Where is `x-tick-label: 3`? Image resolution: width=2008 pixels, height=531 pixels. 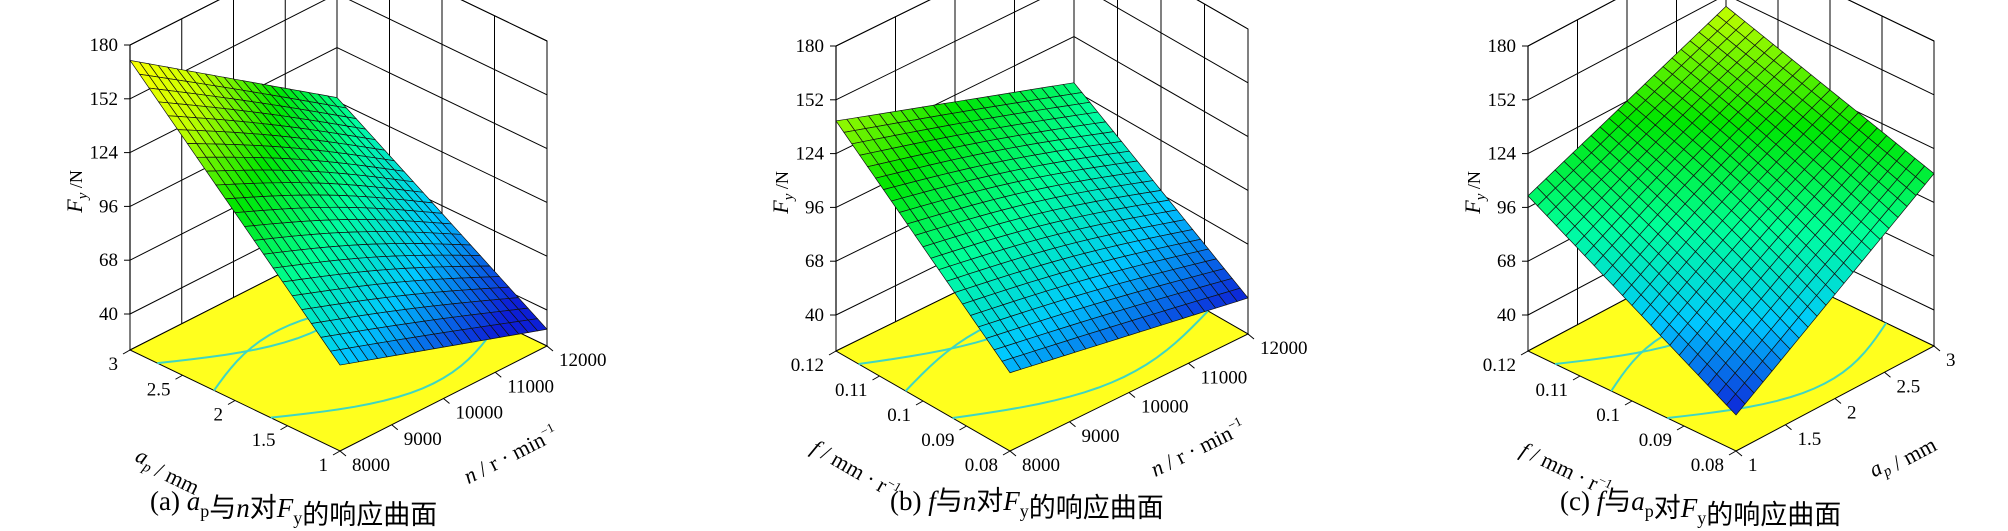 x-tick-label: 3 is located at coordinates (1951, 360).